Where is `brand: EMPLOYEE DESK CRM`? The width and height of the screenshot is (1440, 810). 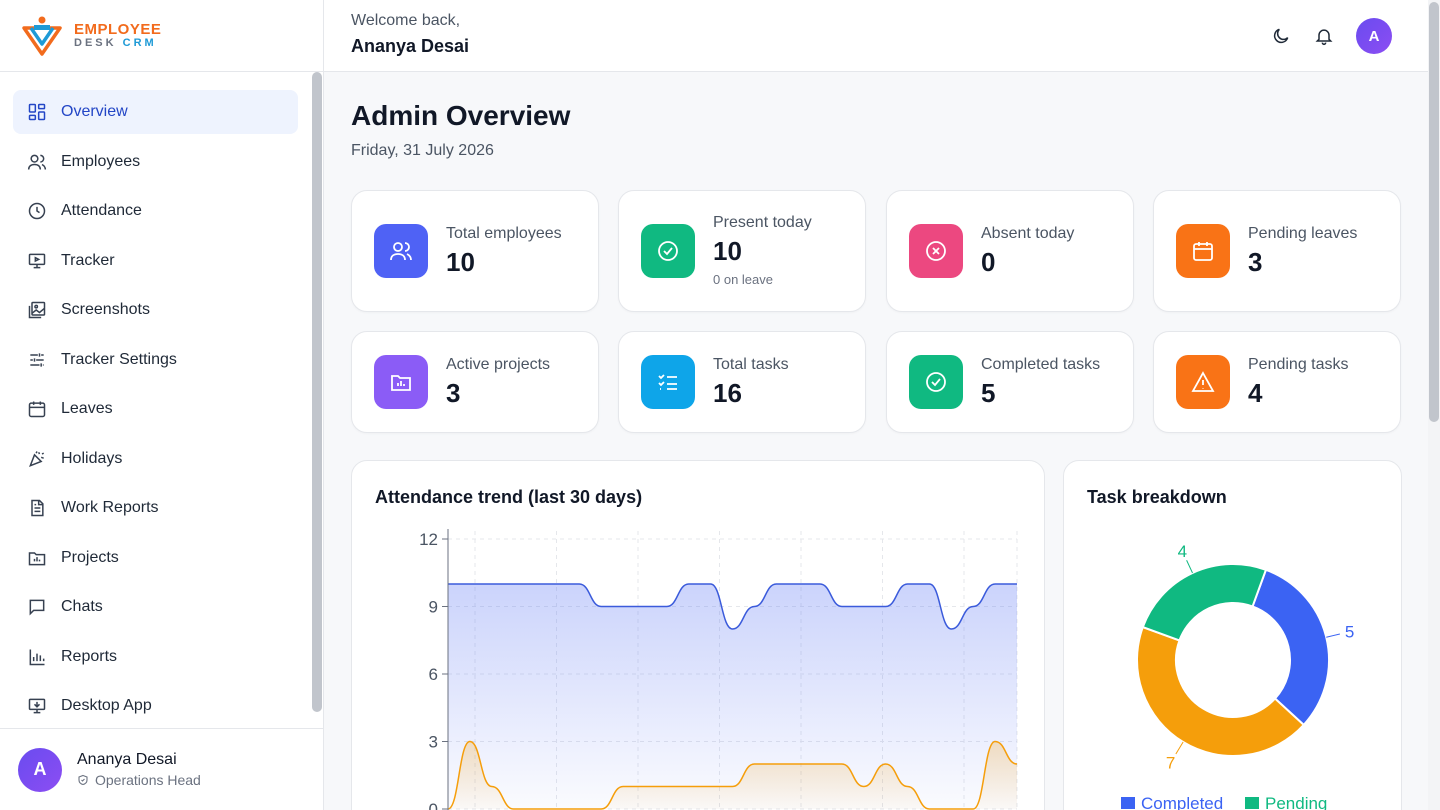 brand: EMPLOYEE DESK CRM is located at coordinates (161, 36).